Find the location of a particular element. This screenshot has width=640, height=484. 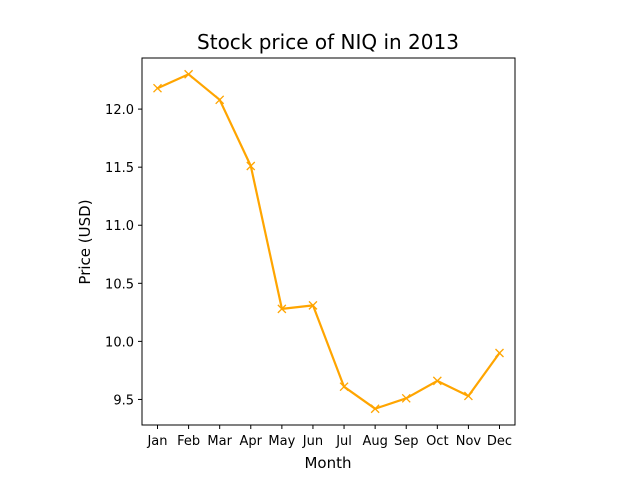

x-tick-label: Sep is located at coordinates (406, 441).